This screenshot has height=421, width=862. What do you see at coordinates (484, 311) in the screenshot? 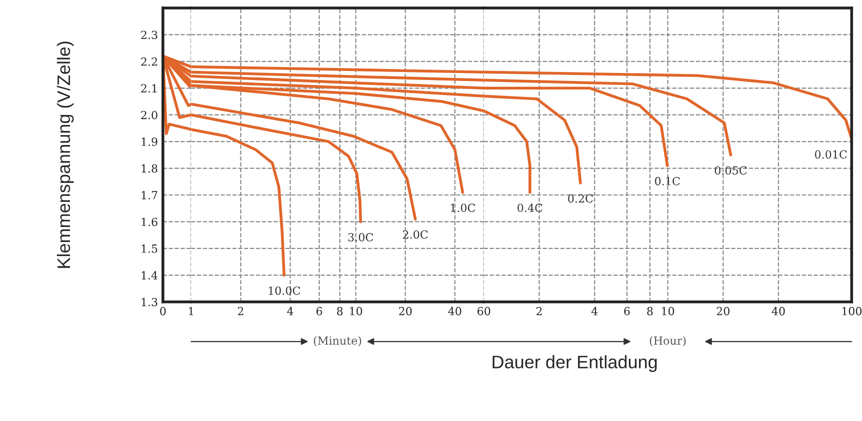
I see `x-tick-label: 60` at bounding box center [484, 311].